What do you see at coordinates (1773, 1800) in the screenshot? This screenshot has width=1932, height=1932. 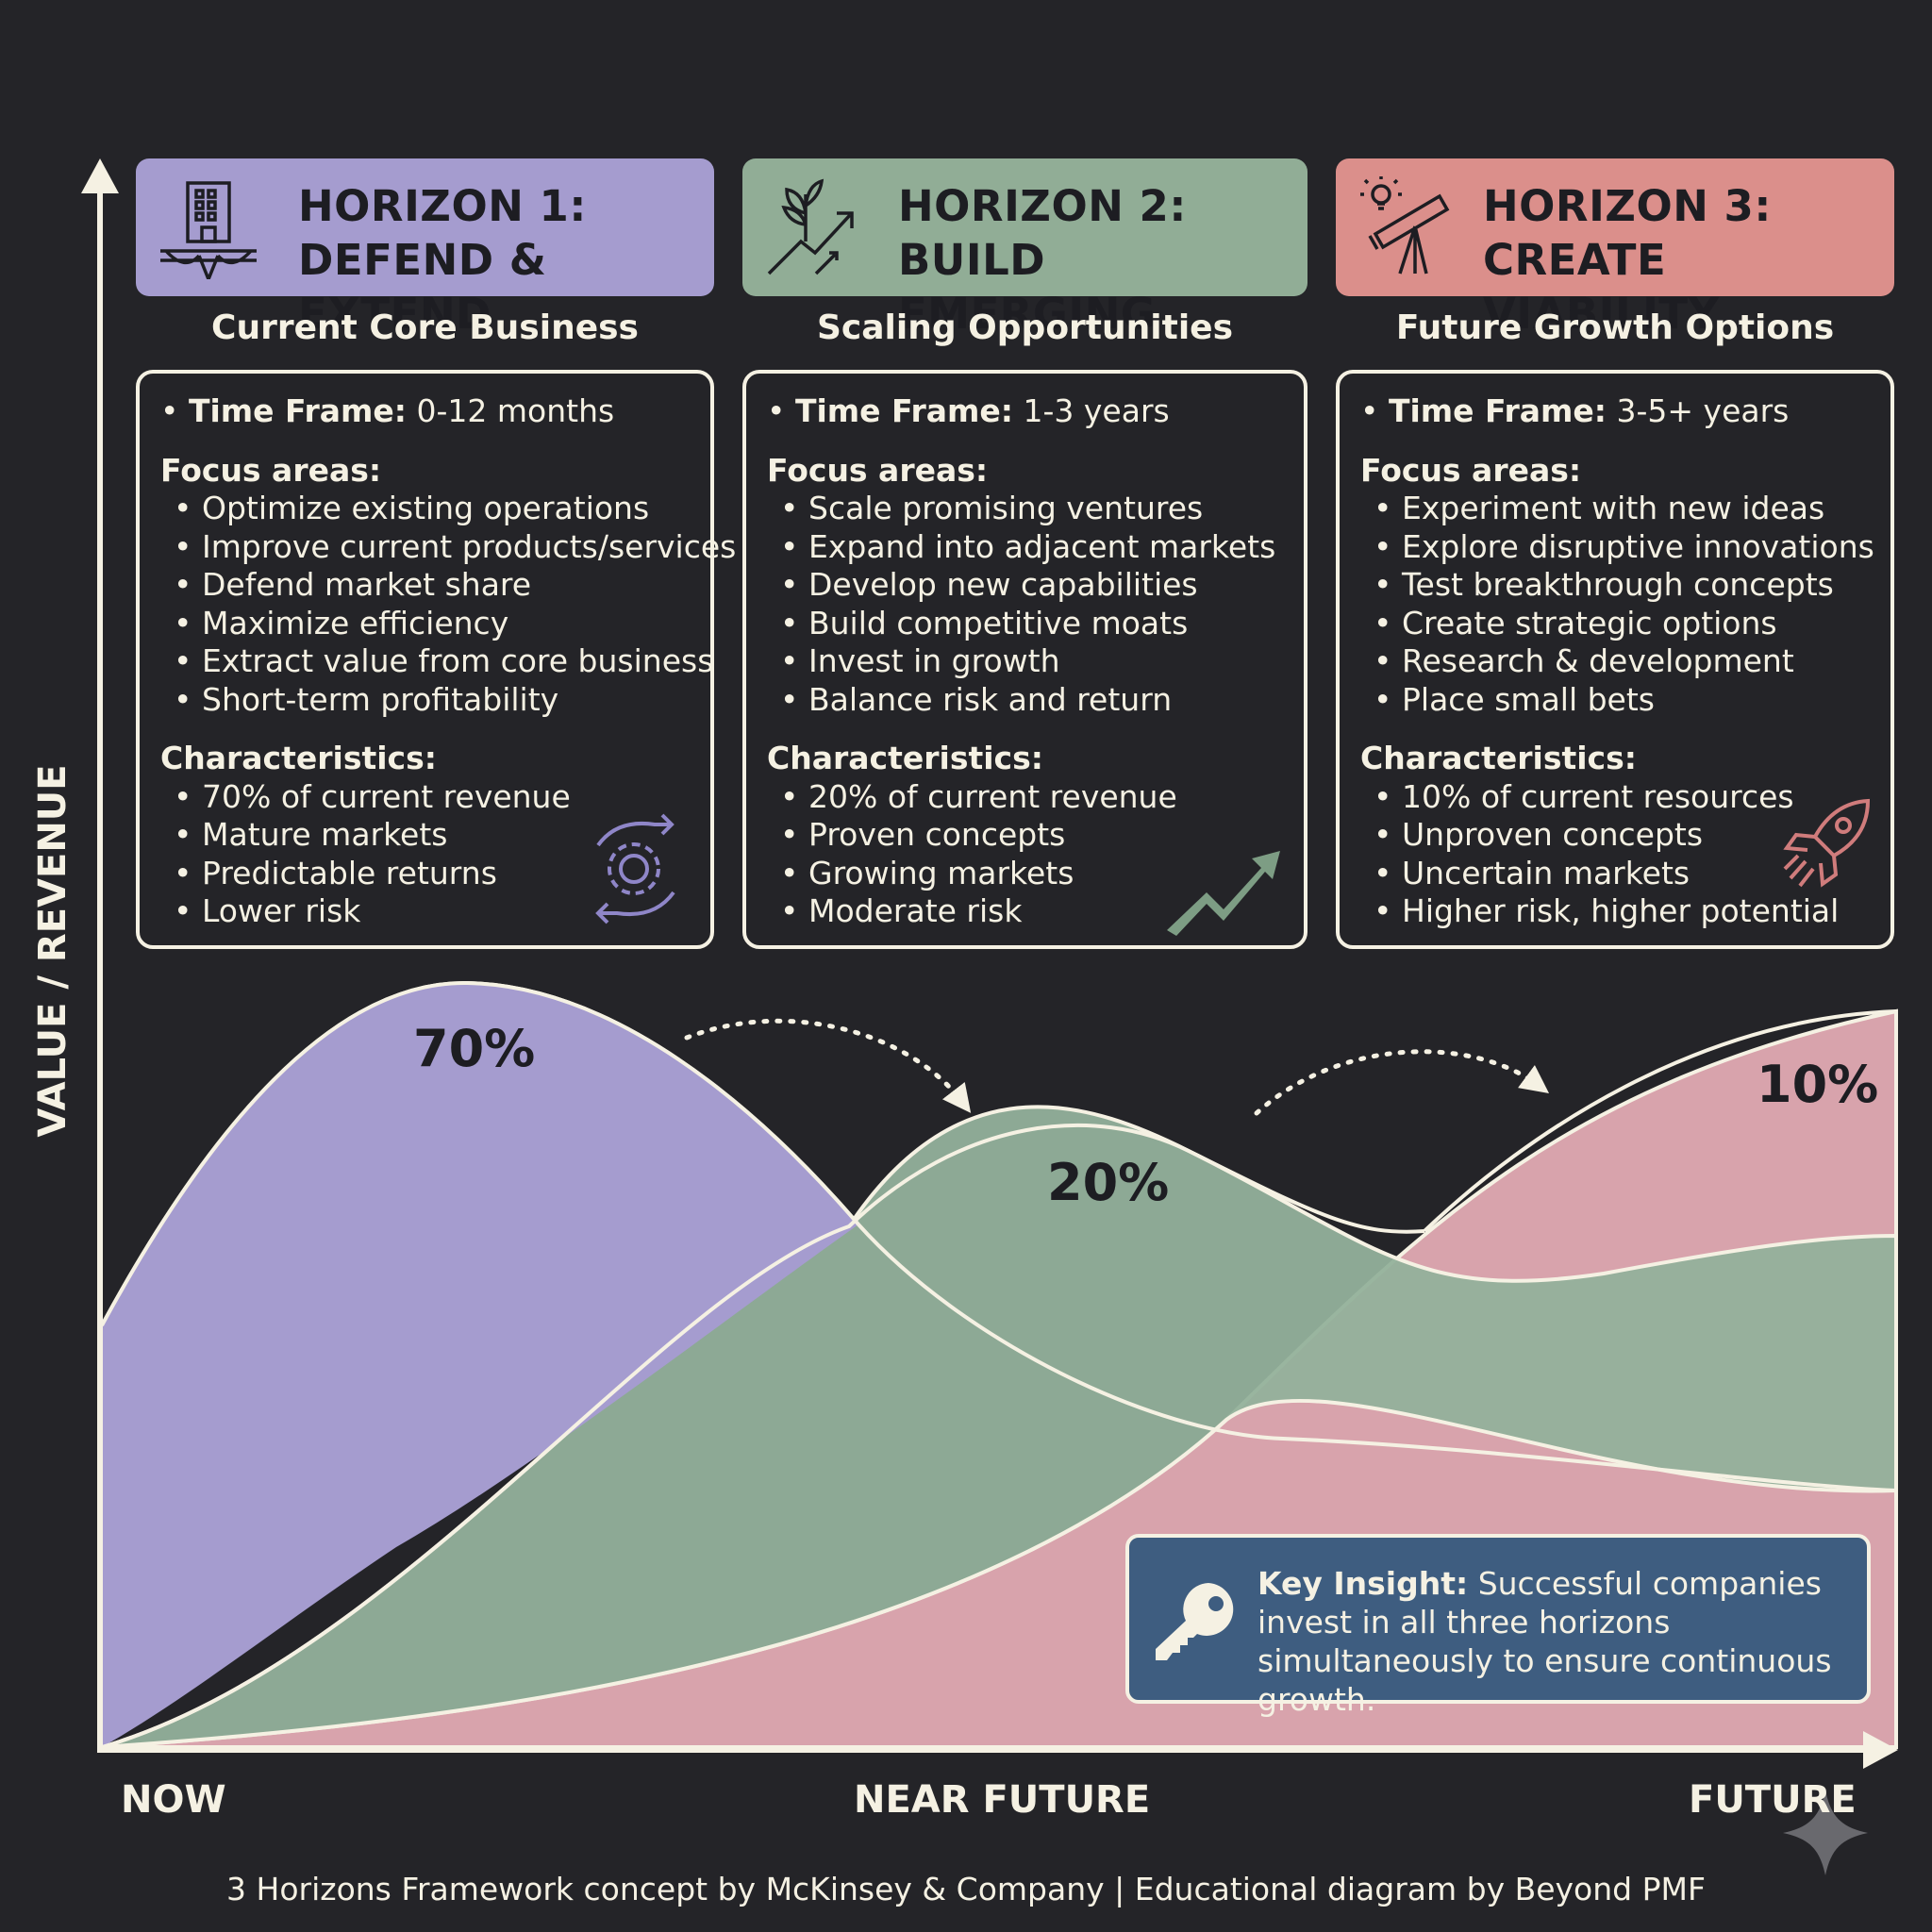 I see `x-axis-label-future: FUTURE` at bounding box center [1773, 1800].